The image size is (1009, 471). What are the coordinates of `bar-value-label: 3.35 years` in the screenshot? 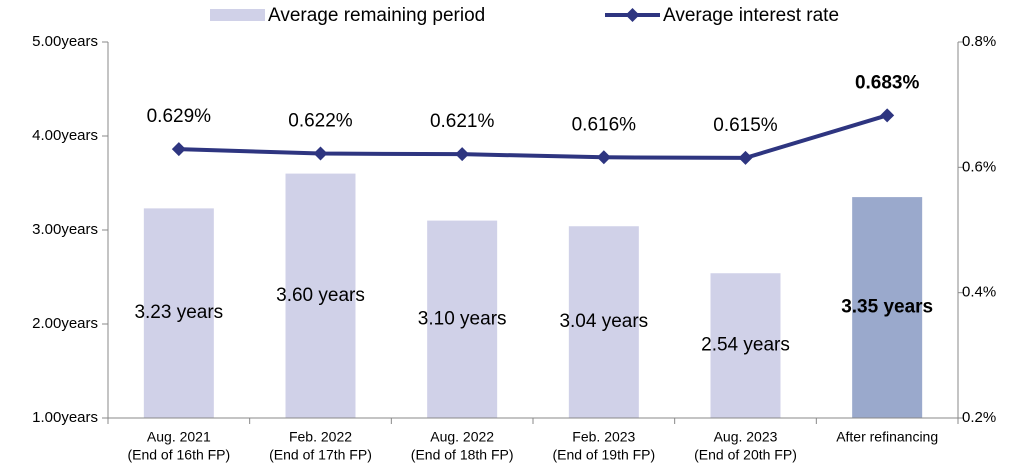 It's located at (887, 307).